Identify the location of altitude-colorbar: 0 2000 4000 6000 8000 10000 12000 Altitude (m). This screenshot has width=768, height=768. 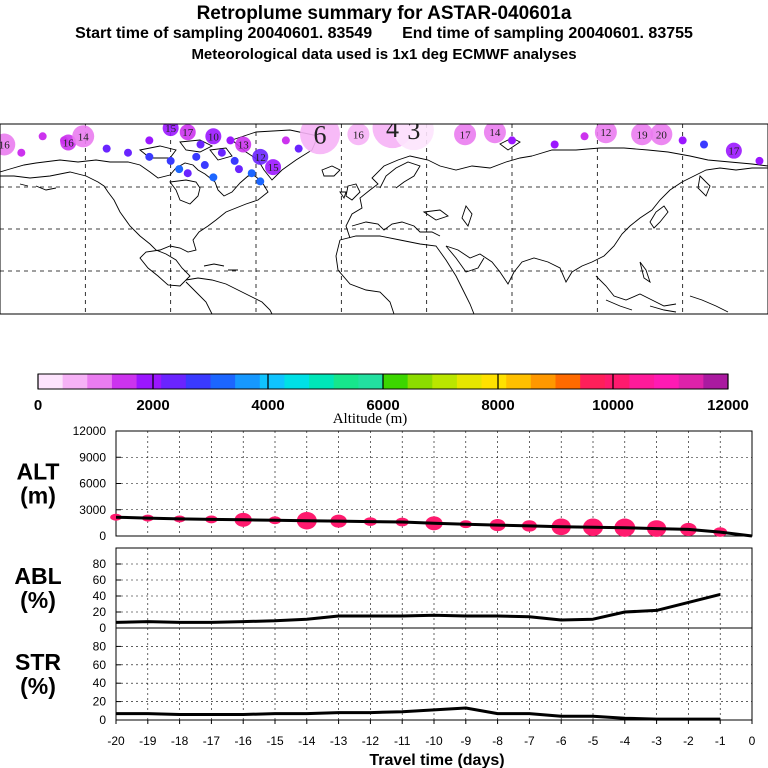
(391, 400).